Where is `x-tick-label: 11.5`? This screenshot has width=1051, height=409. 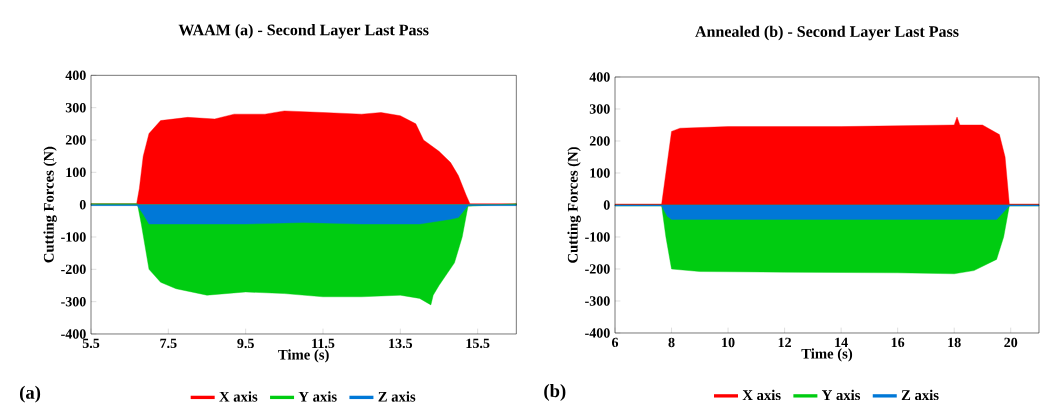 x-tick-label: 11.5 is located at coordinates (323, 343).